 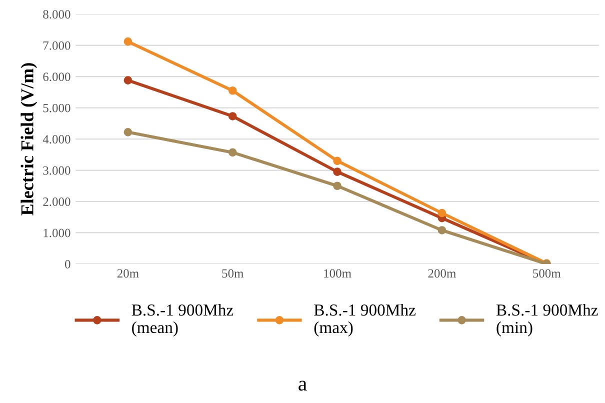 I want to click on y-tick-label: 7.000, so click(x=56, y=45).